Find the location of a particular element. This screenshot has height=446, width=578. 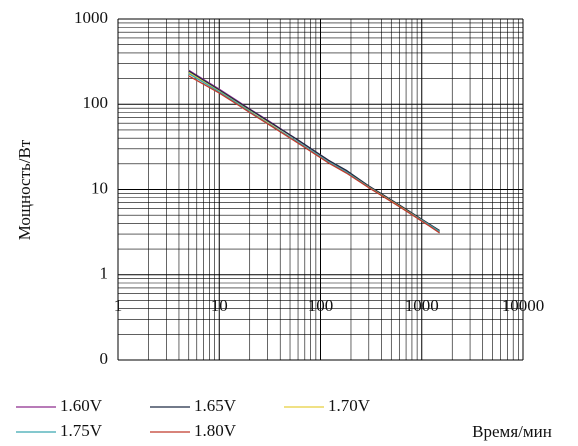

x-axis-label: Время/мин is located at coordinates (512, 431).